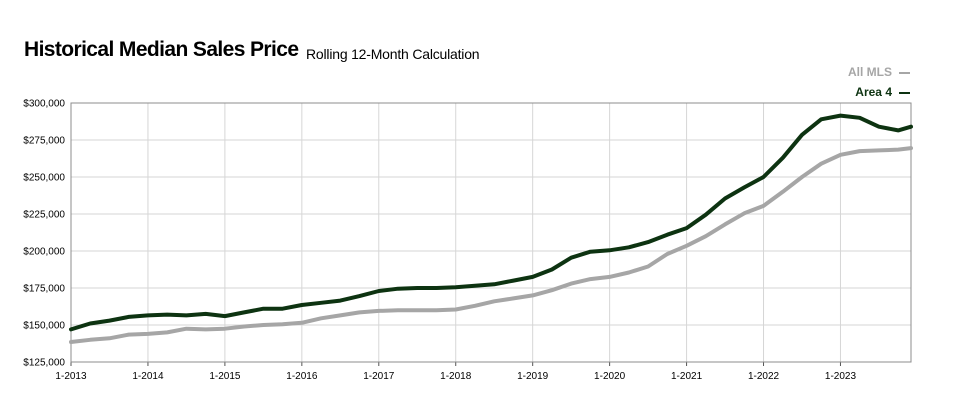  I want to click on x-tick-label: 1-2016, so click(302, 376).